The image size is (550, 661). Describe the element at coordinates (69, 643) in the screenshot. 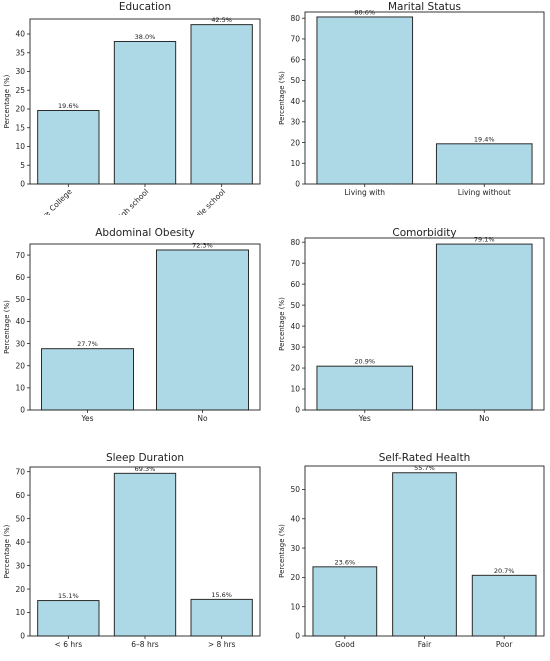

I see `x-tick-label: < 6 hrs` at that location.